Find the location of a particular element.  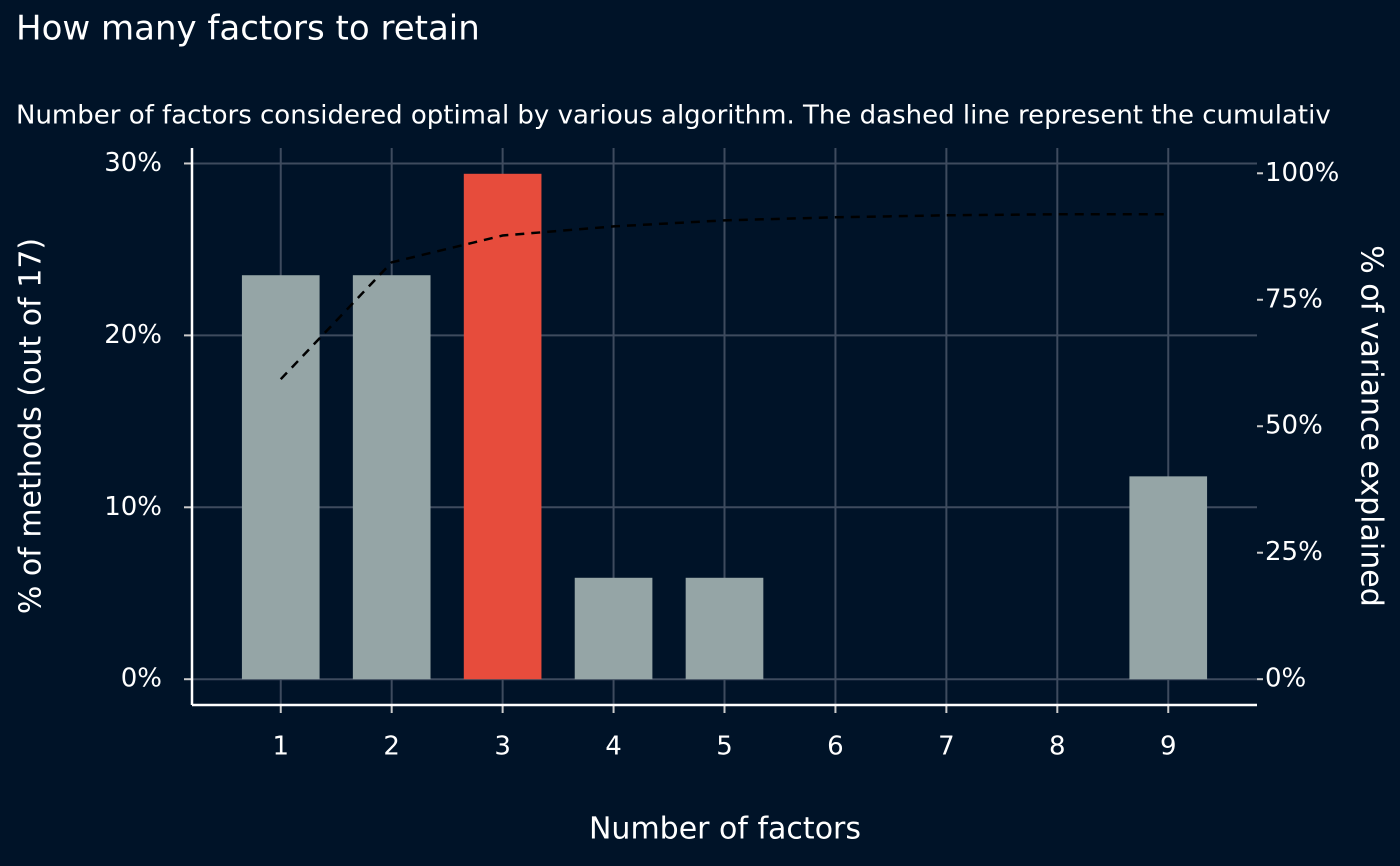

x-tick-label: 9 is located at coordinates (1168, 747).